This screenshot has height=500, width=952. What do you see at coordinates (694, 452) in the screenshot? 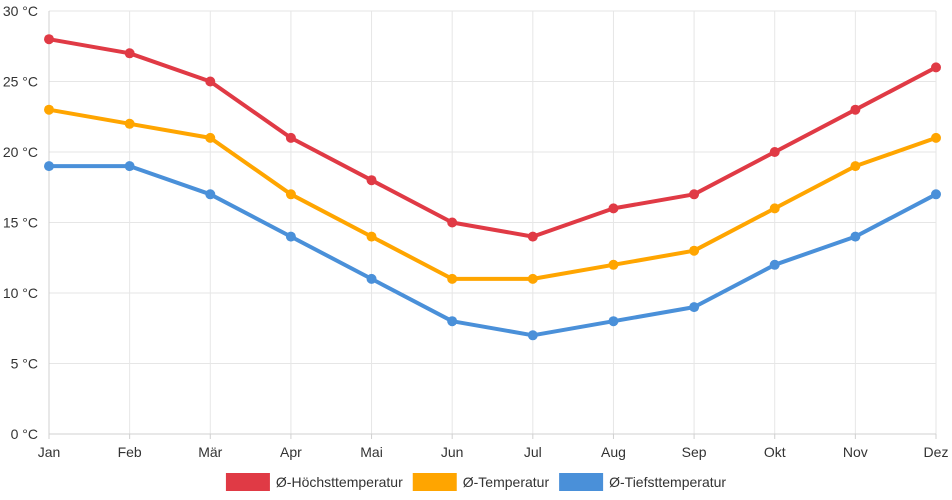
I see `x-tick-label: Sep` at bounding box center [694, 452].